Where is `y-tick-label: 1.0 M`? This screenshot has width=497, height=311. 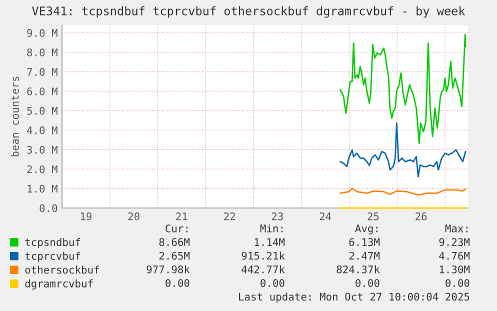
y-tick-label: 1.0 M is located at coordinates (43, 188).